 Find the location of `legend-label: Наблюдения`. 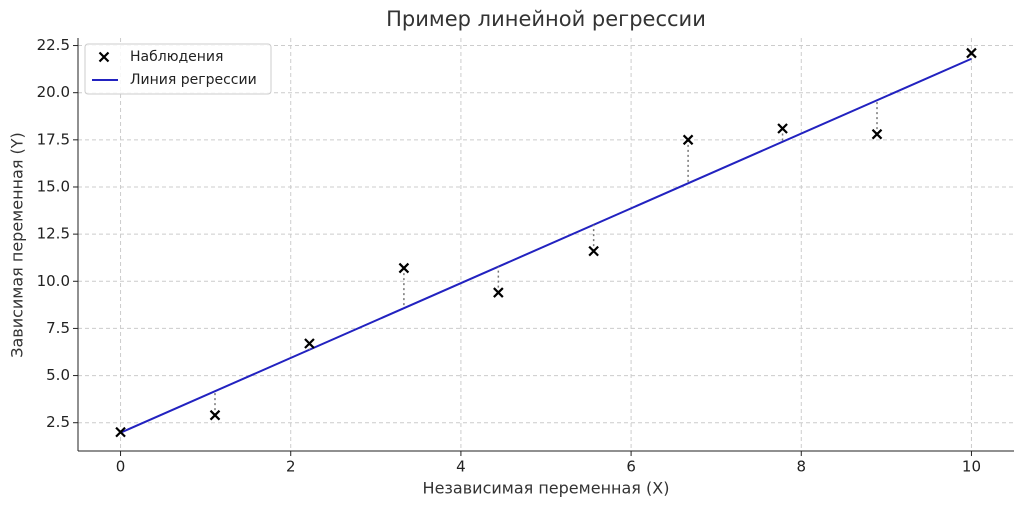

legend-label: Наблюдения is located at coordinates (176, 57).